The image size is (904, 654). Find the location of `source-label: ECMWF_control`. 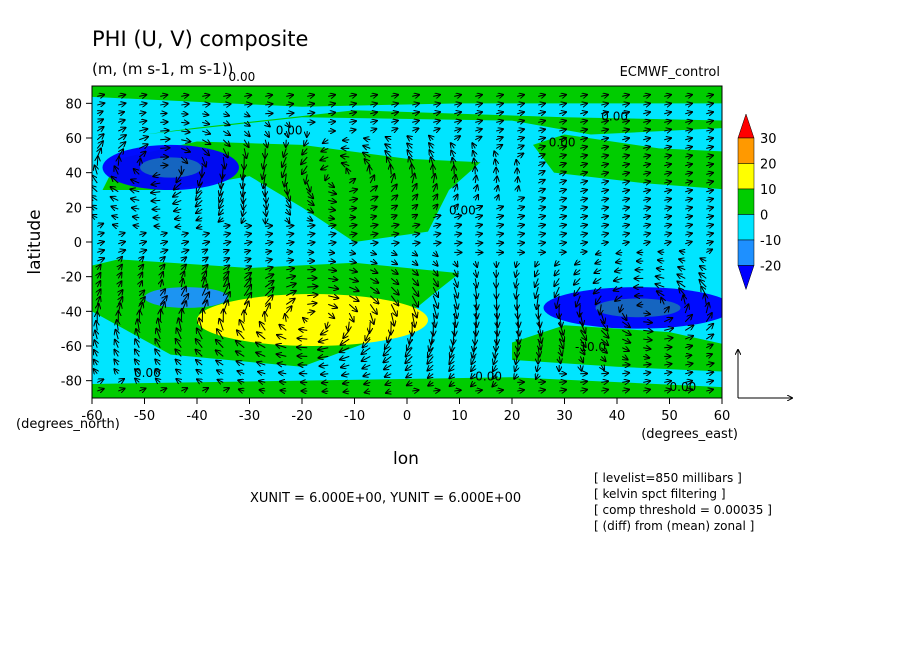

source-label: ECMWF_control is located at coordinates (670, 72).